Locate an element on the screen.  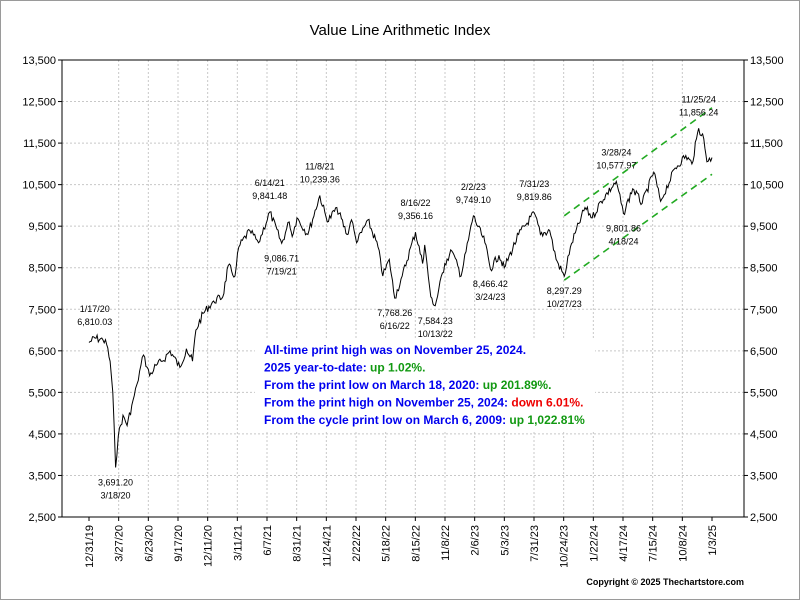
x-tick-label: 11/8/22 is located at coordinates (446, 543).